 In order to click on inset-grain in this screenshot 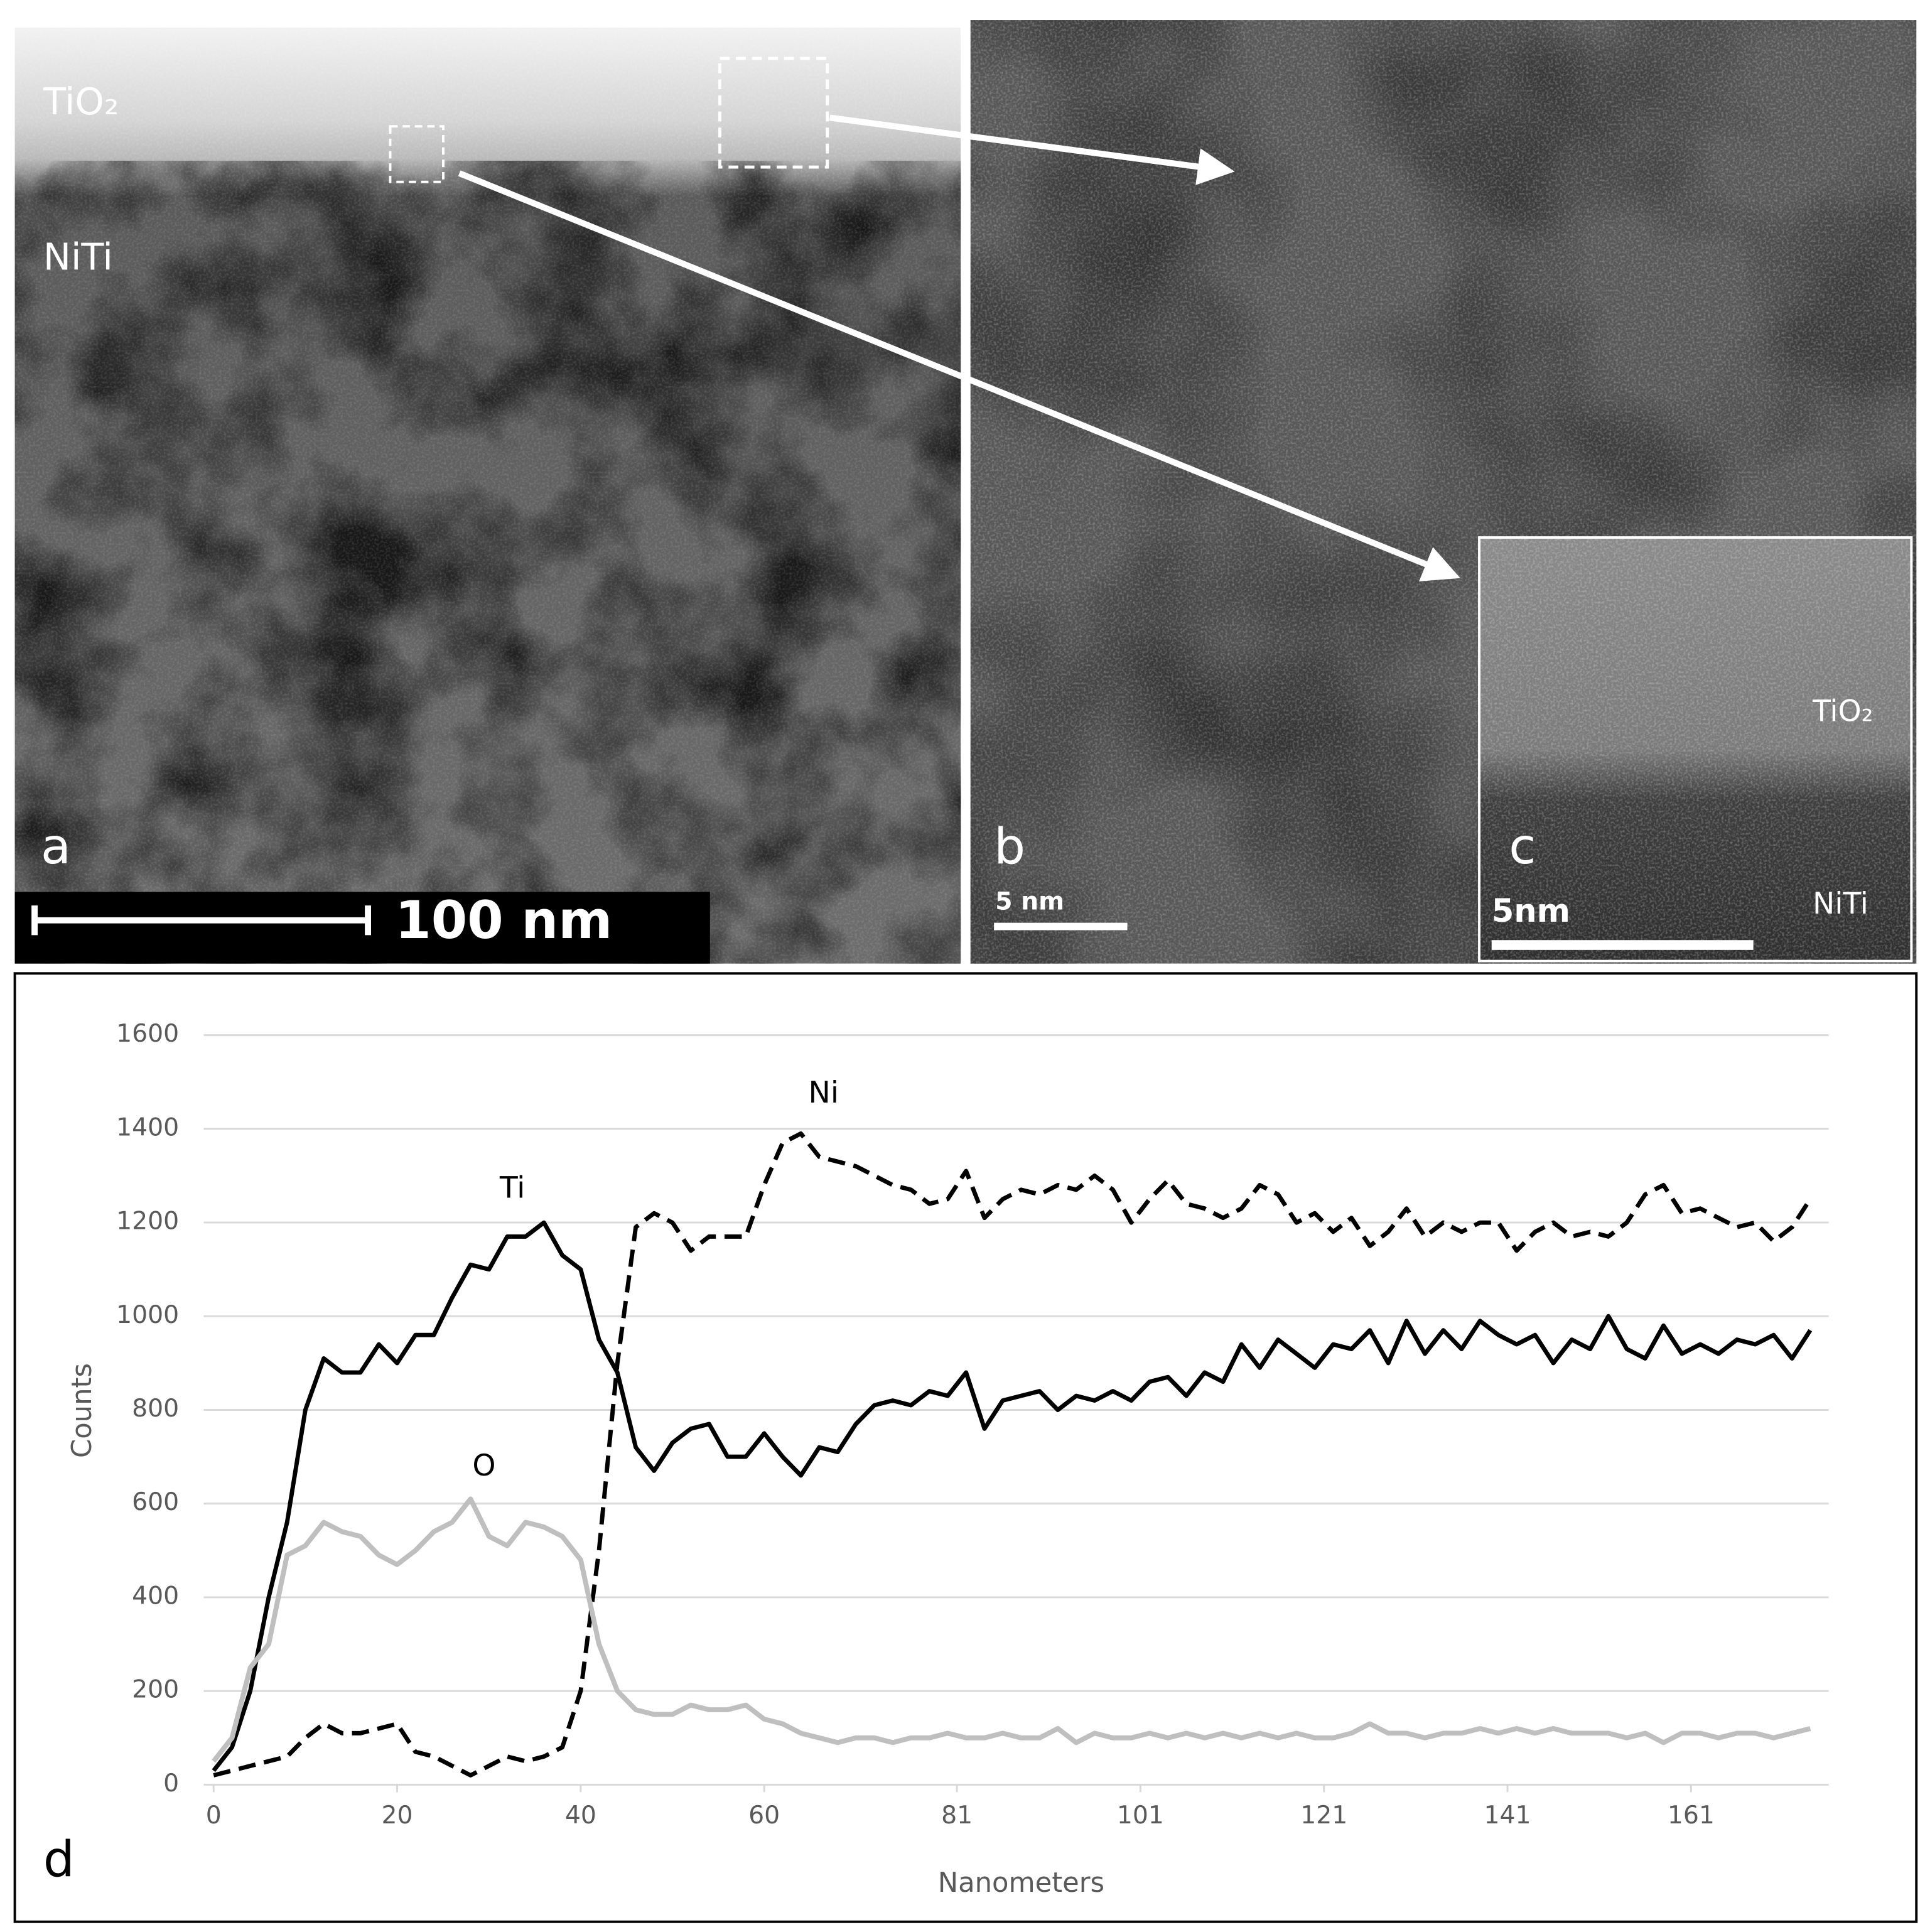, I will do `click(1695, 749)`.